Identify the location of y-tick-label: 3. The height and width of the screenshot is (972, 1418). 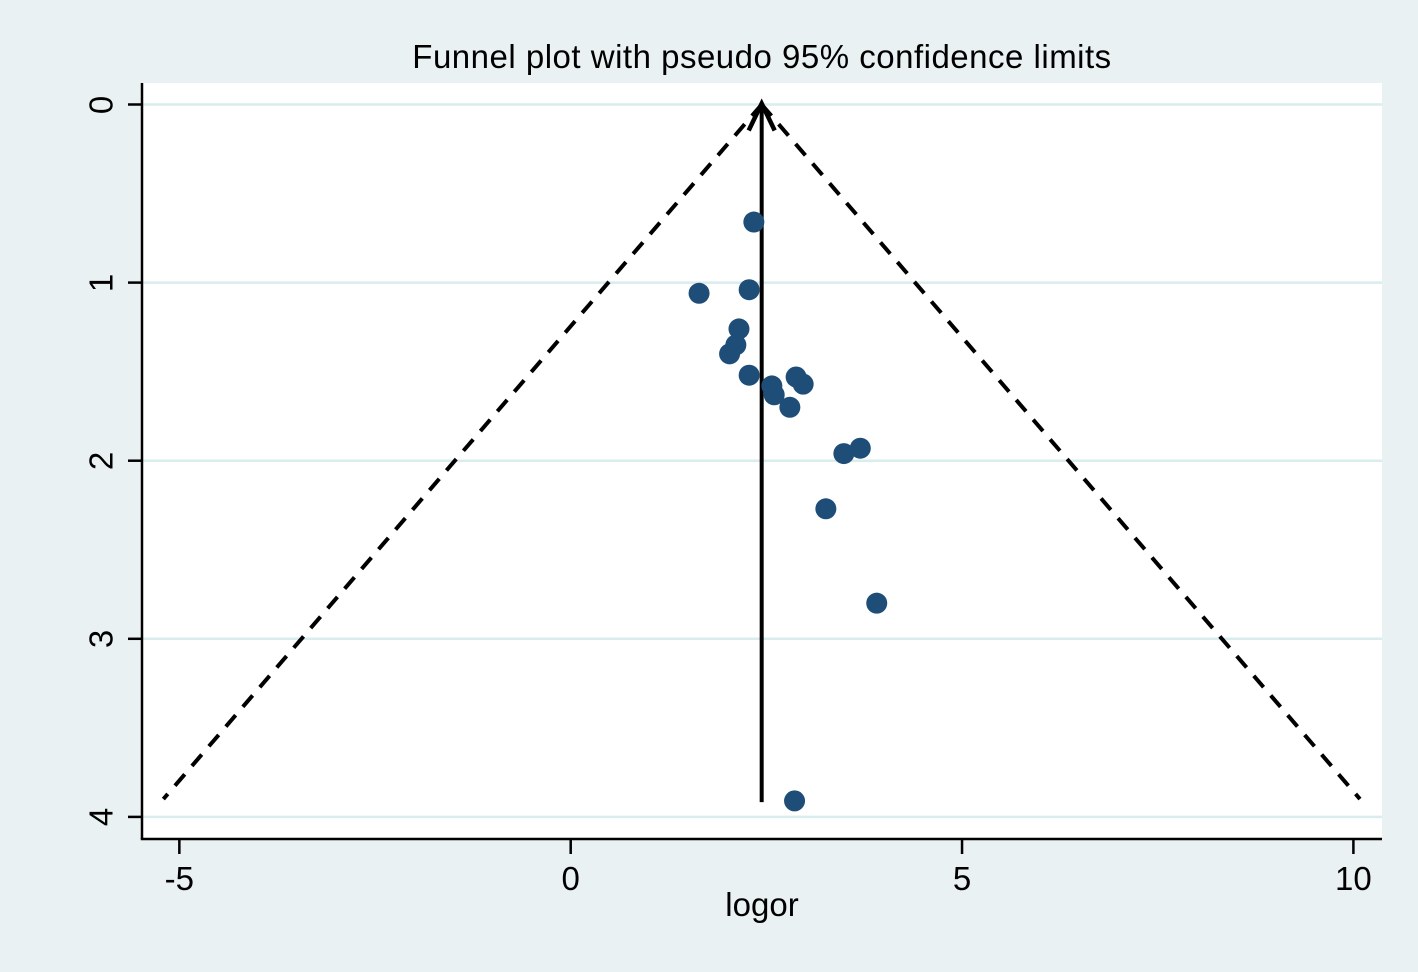
(101, 638).